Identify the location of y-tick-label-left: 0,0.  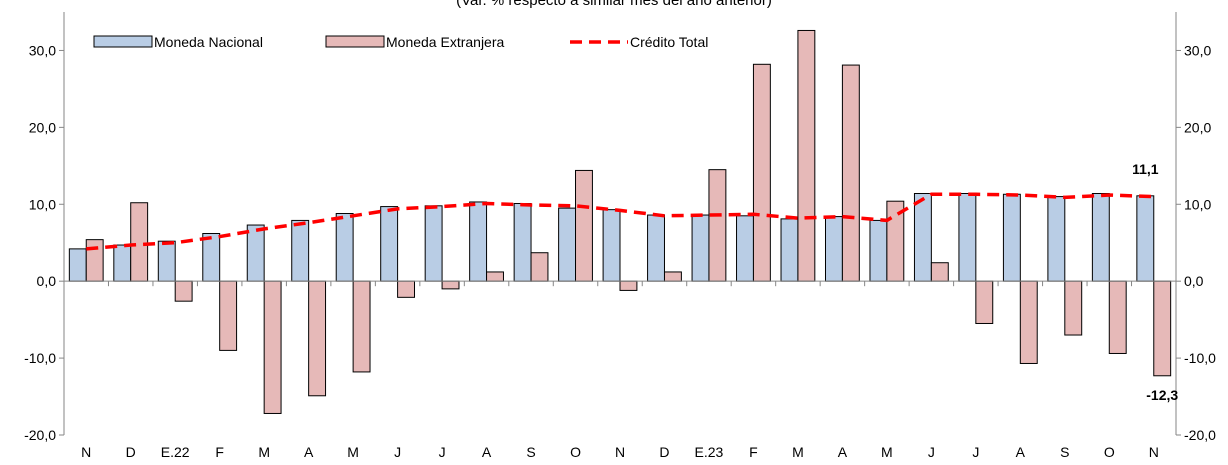
(47, 281).